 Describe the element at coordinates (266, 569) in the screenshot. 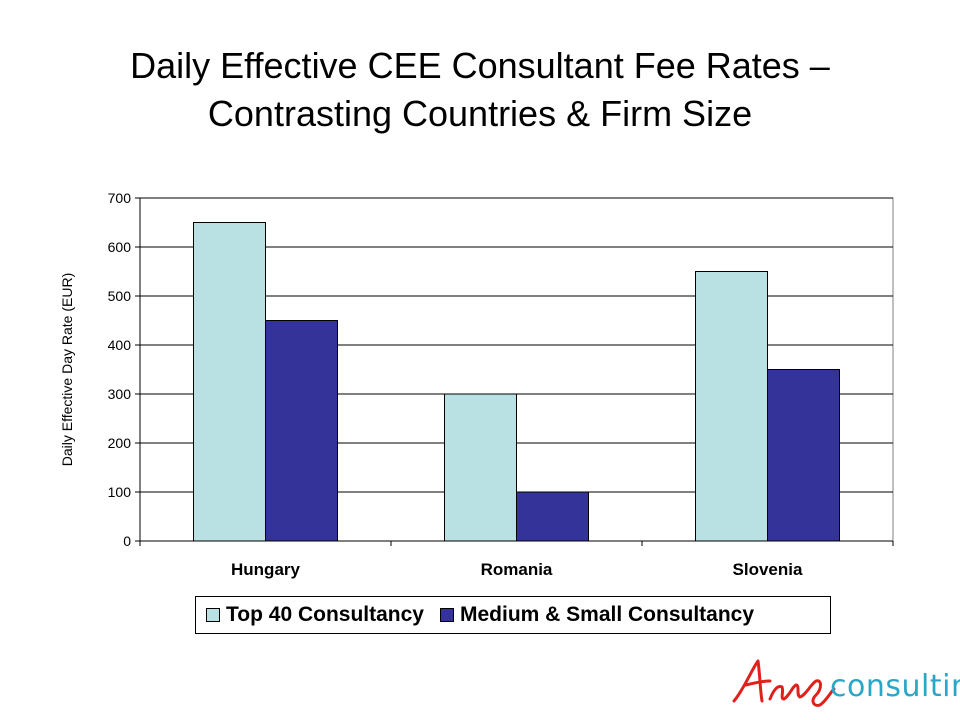

I see `x-tick-label: Hungary` at that location.